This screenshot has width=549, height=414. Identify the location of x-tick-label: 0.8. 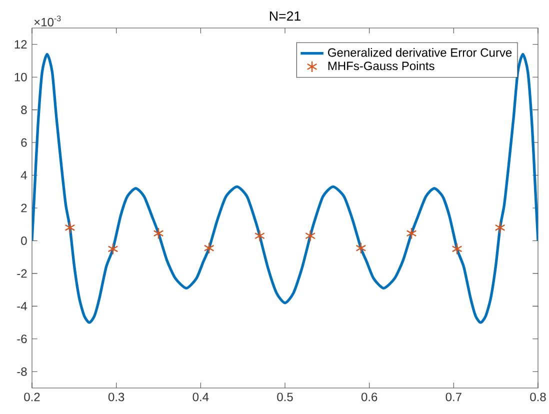
(538, 397).